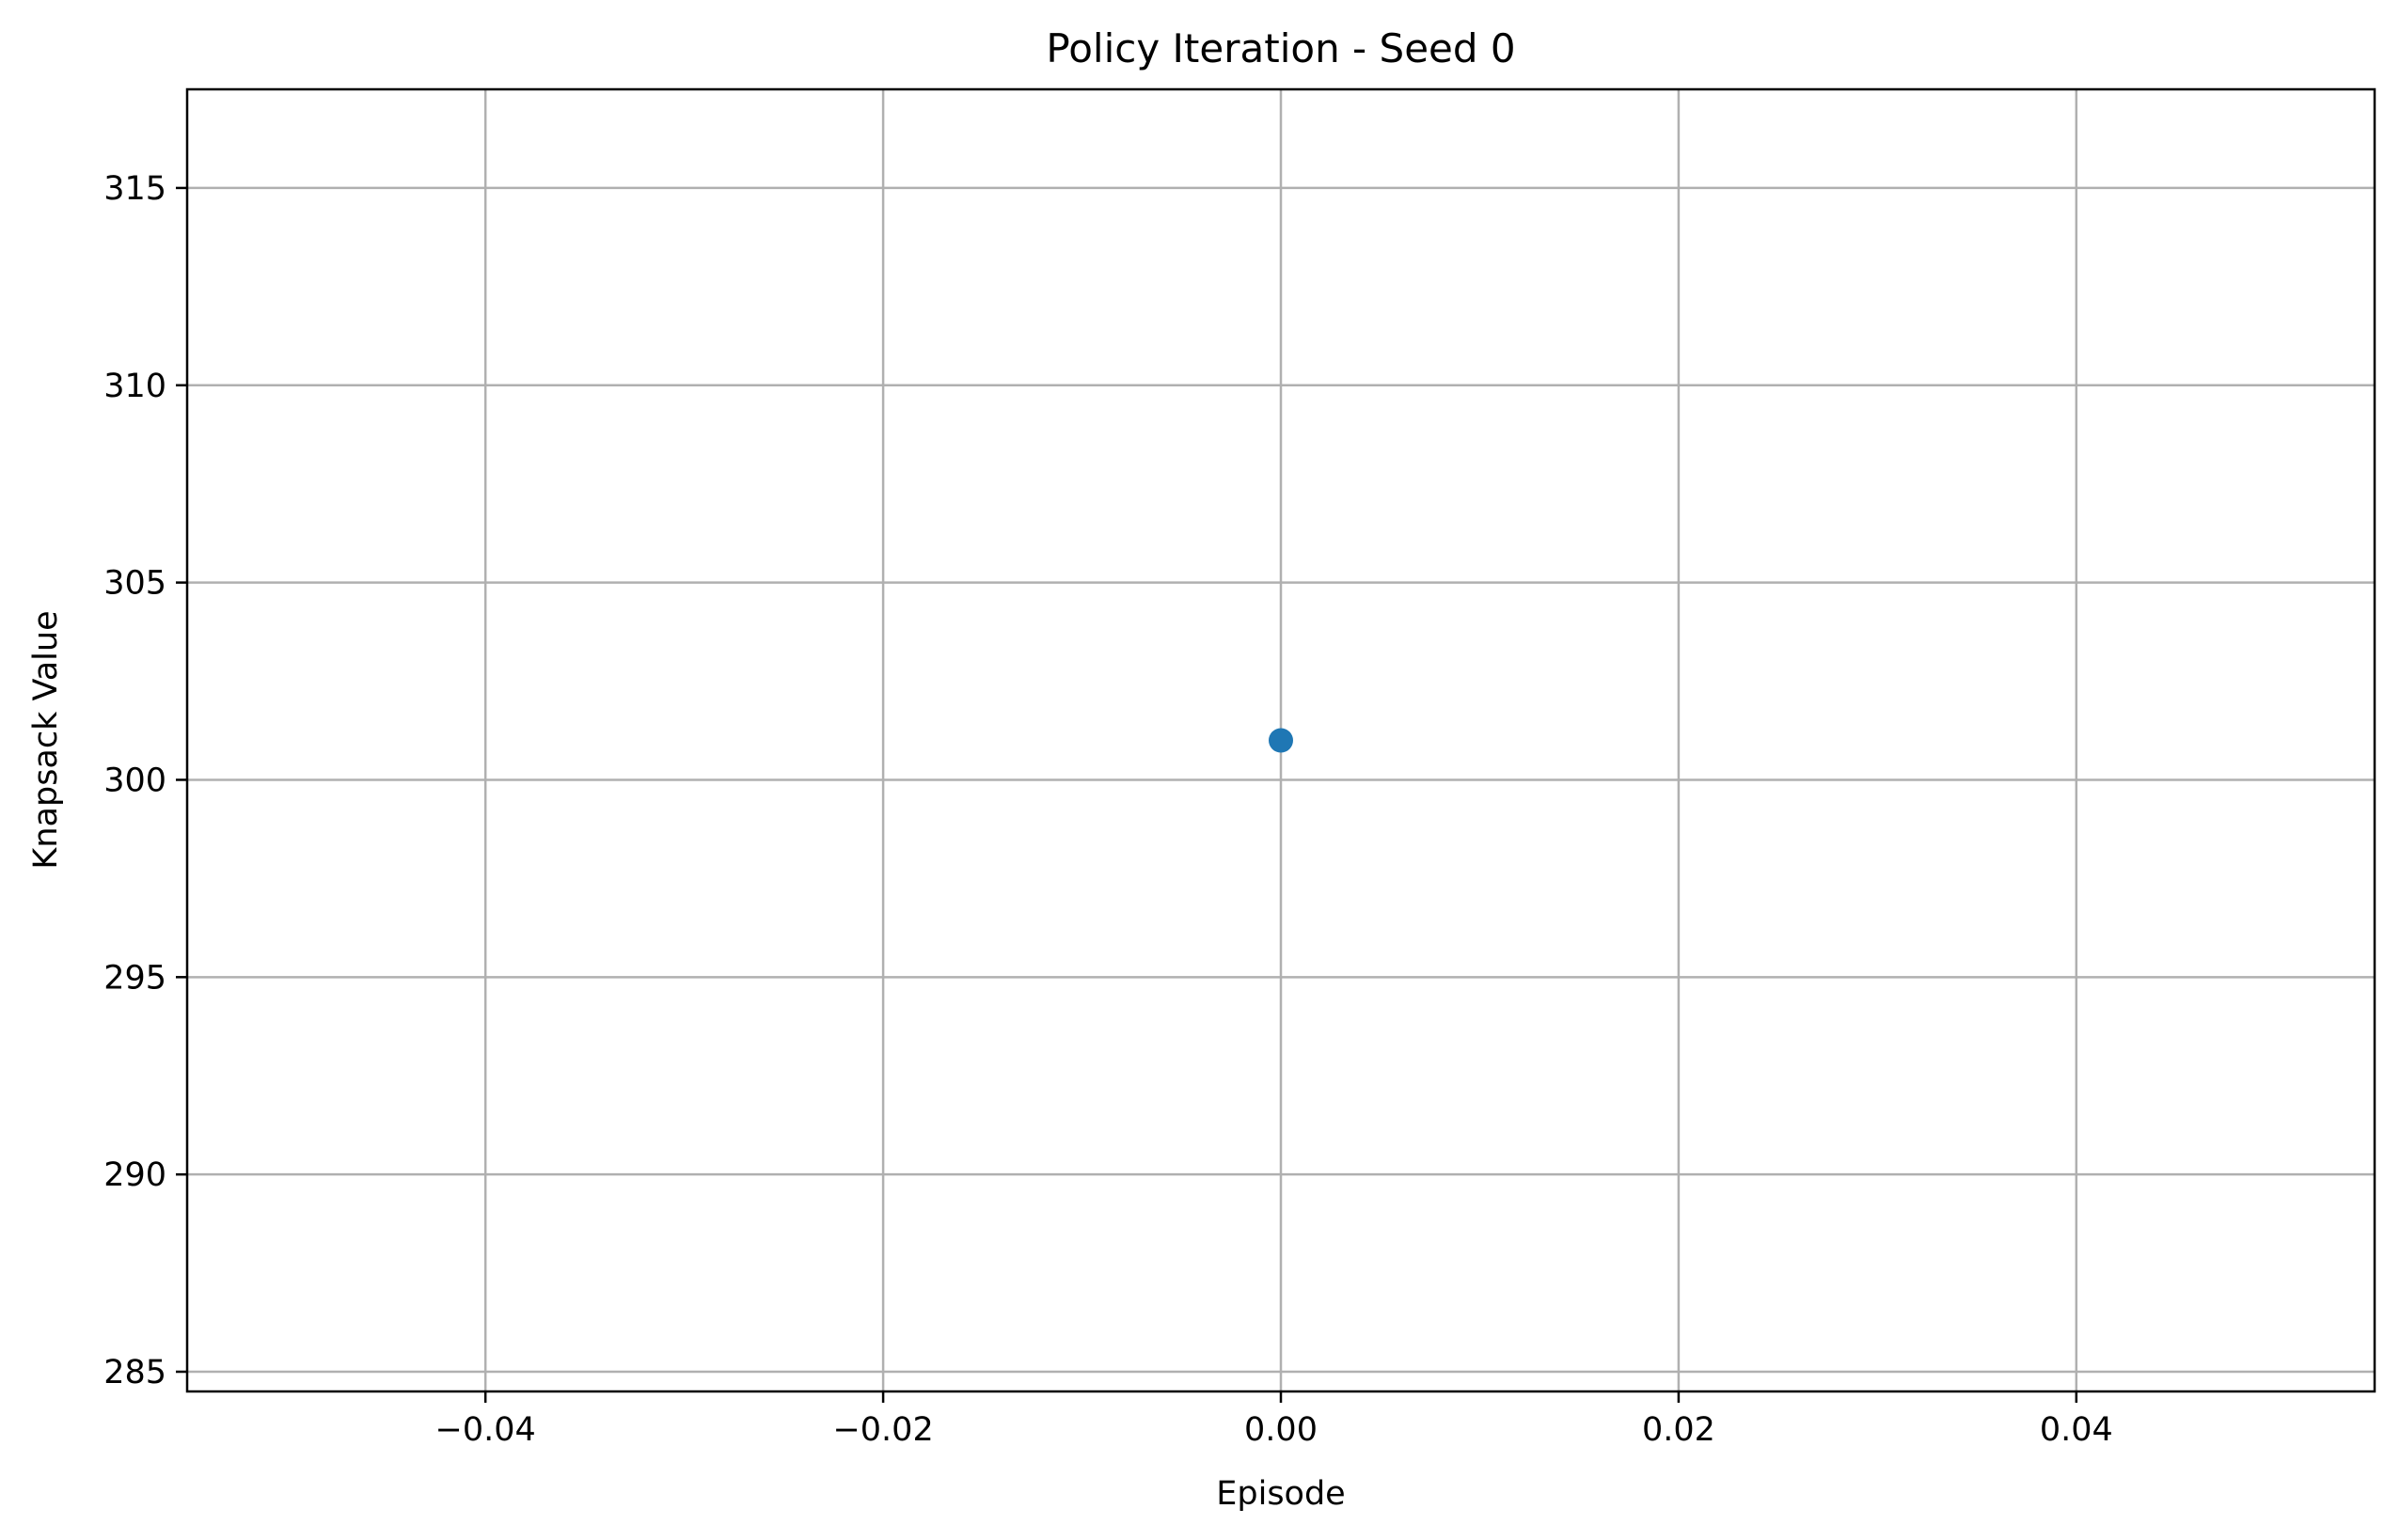  I want to click on y-tick-label: 315, so click(134, 189).